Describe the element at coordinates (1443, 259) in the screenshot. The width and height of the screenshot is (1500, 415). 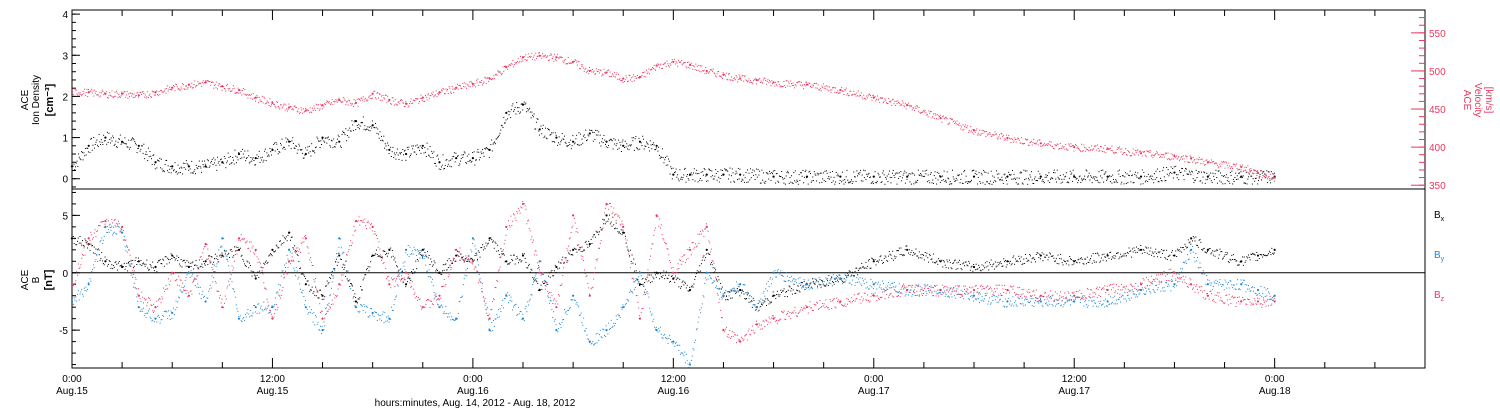
I see `legend-by-sub: y` at that location.